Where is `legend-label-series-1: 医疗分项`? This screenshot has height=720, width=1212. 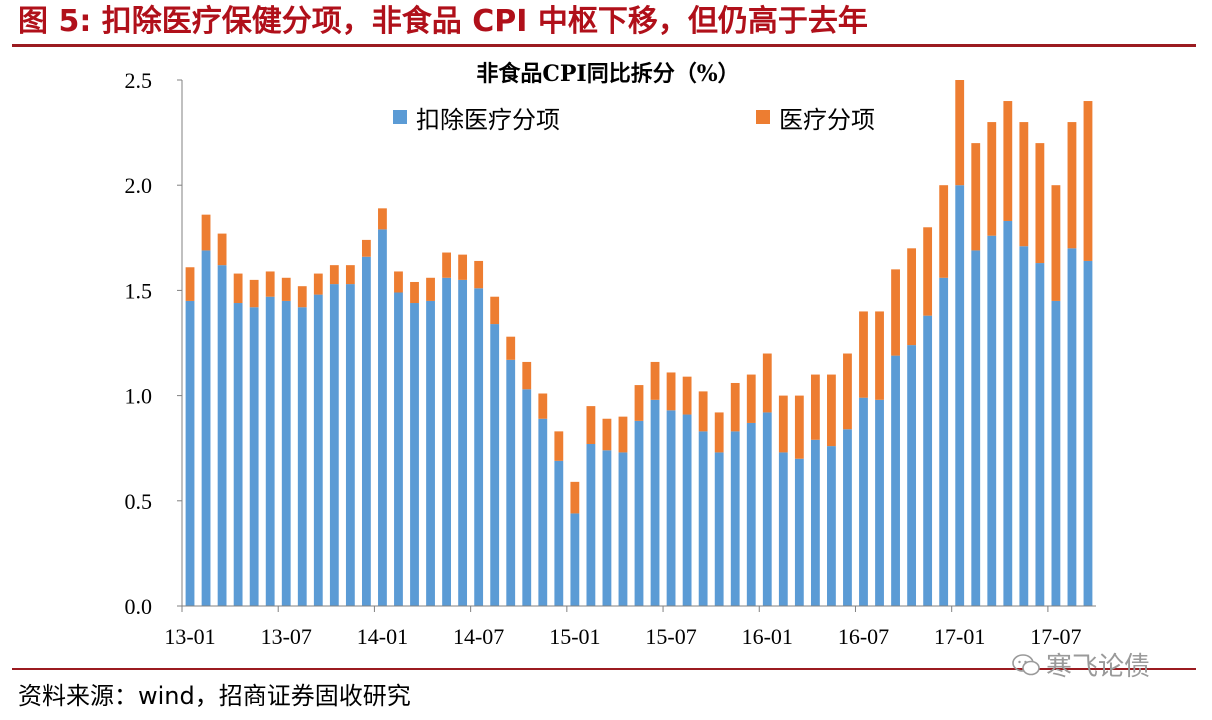
legend-label-series-1: 医疗分项 is located at coordinates (827, 120).